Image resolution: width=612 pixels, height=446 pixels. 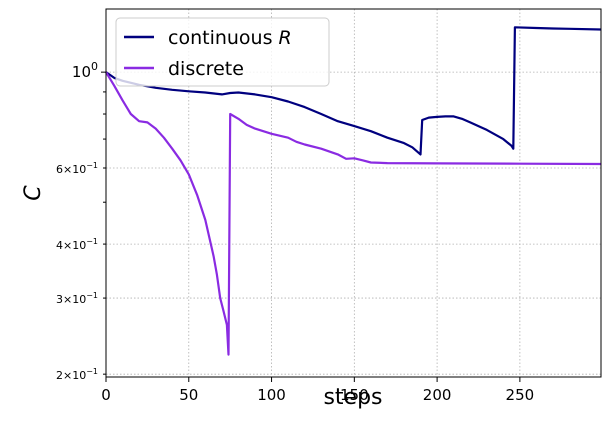 I want to click on x-axis-label: steps, so click(x=352, y=397).